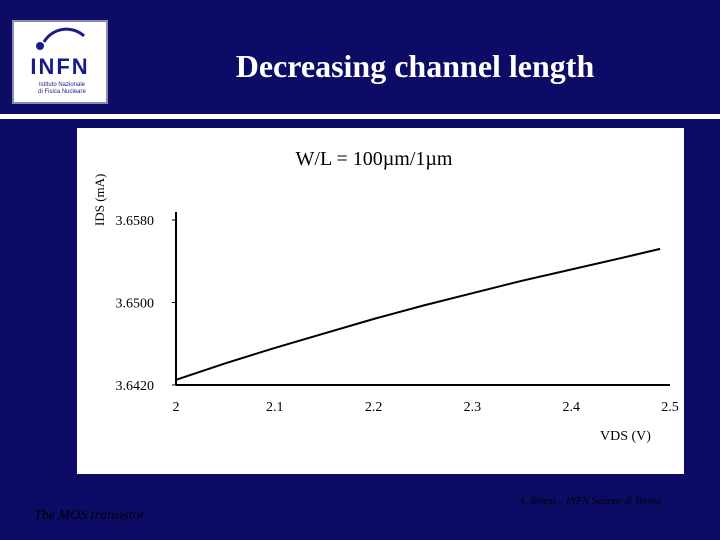 This screenshot has width=720, height=540. Describe the element at coordinates (670, 407) in the screenshot. I see `x-tick-label: 2.5` at that location.